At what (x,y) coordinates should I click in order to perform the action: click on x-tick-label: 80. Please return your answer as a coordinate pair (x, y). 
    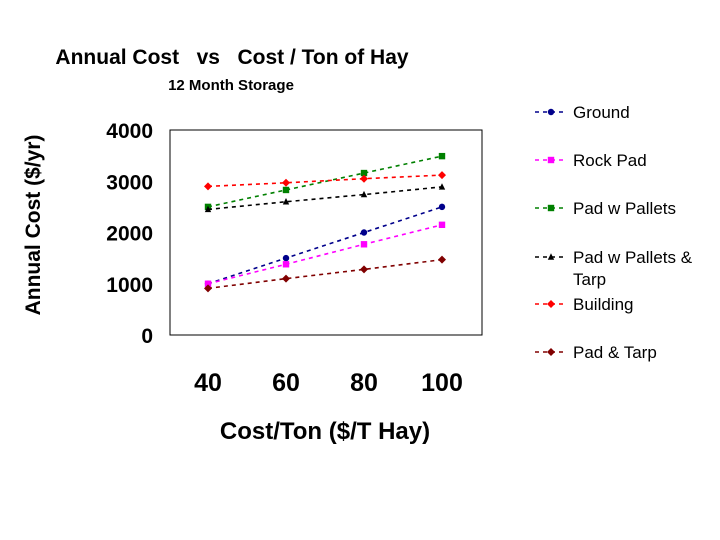
    Looking at the image, I should click on (364, 383).